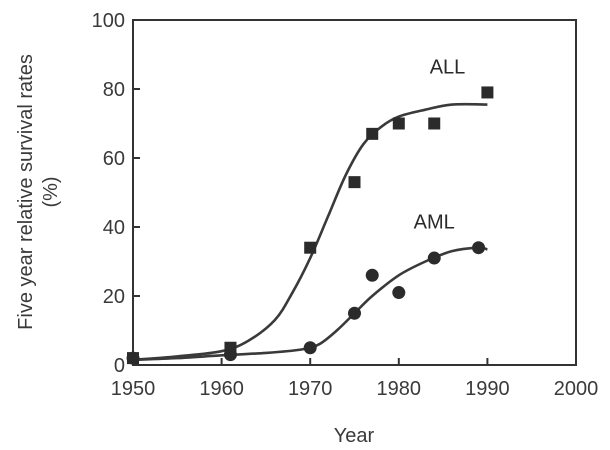  What do you see at coordinates (310, 389) in the screenshot?
I see `x-tick-label: 1970` at bounding box center [310, 389].